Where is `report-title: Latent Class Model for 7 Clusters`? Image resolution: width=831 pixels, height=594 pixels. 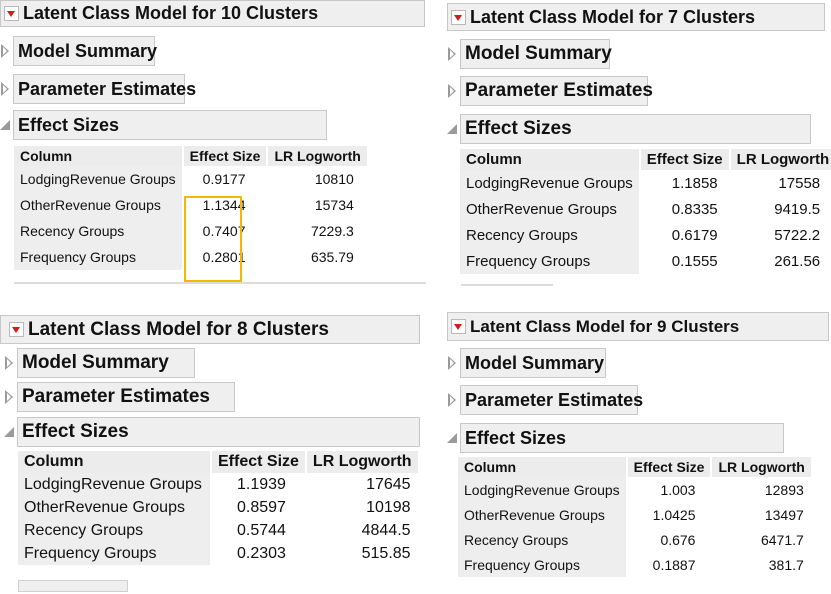 report-title: Latent Class Model for 7 Clusters is located at coordinates (613, 16).